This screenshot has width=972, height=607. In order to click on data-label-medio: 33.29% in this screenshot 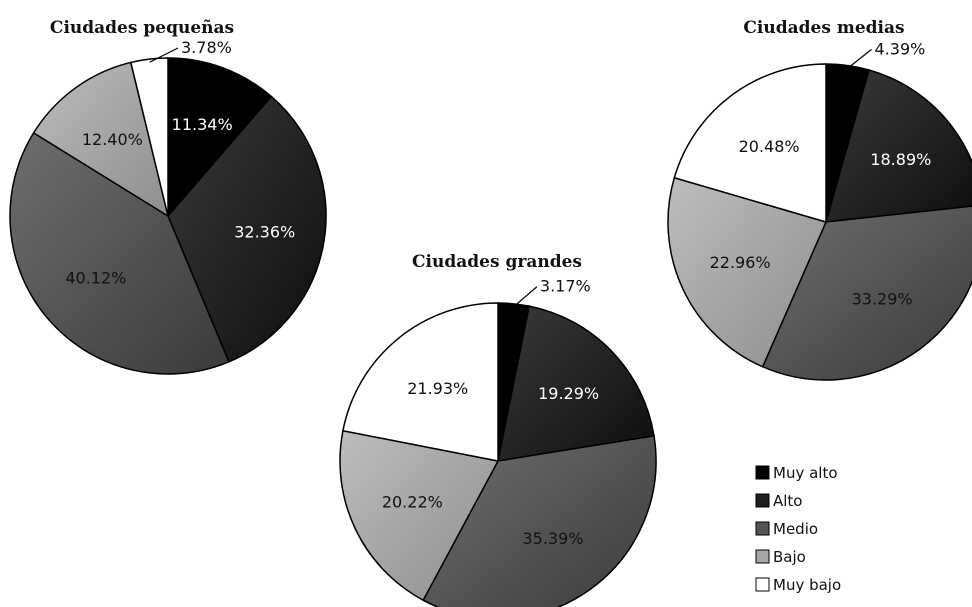, I will do `click(882, 298)`.